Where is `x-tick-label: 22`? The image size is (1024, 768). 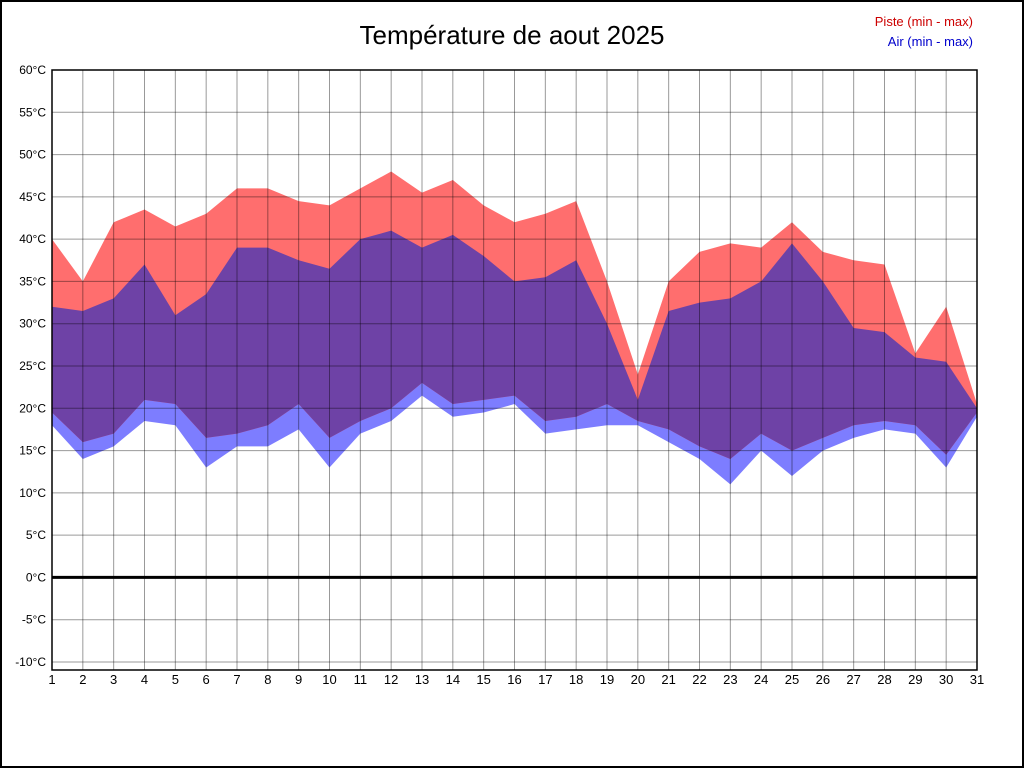
x-tick-label: 22 is located at coordinates (699, 679).